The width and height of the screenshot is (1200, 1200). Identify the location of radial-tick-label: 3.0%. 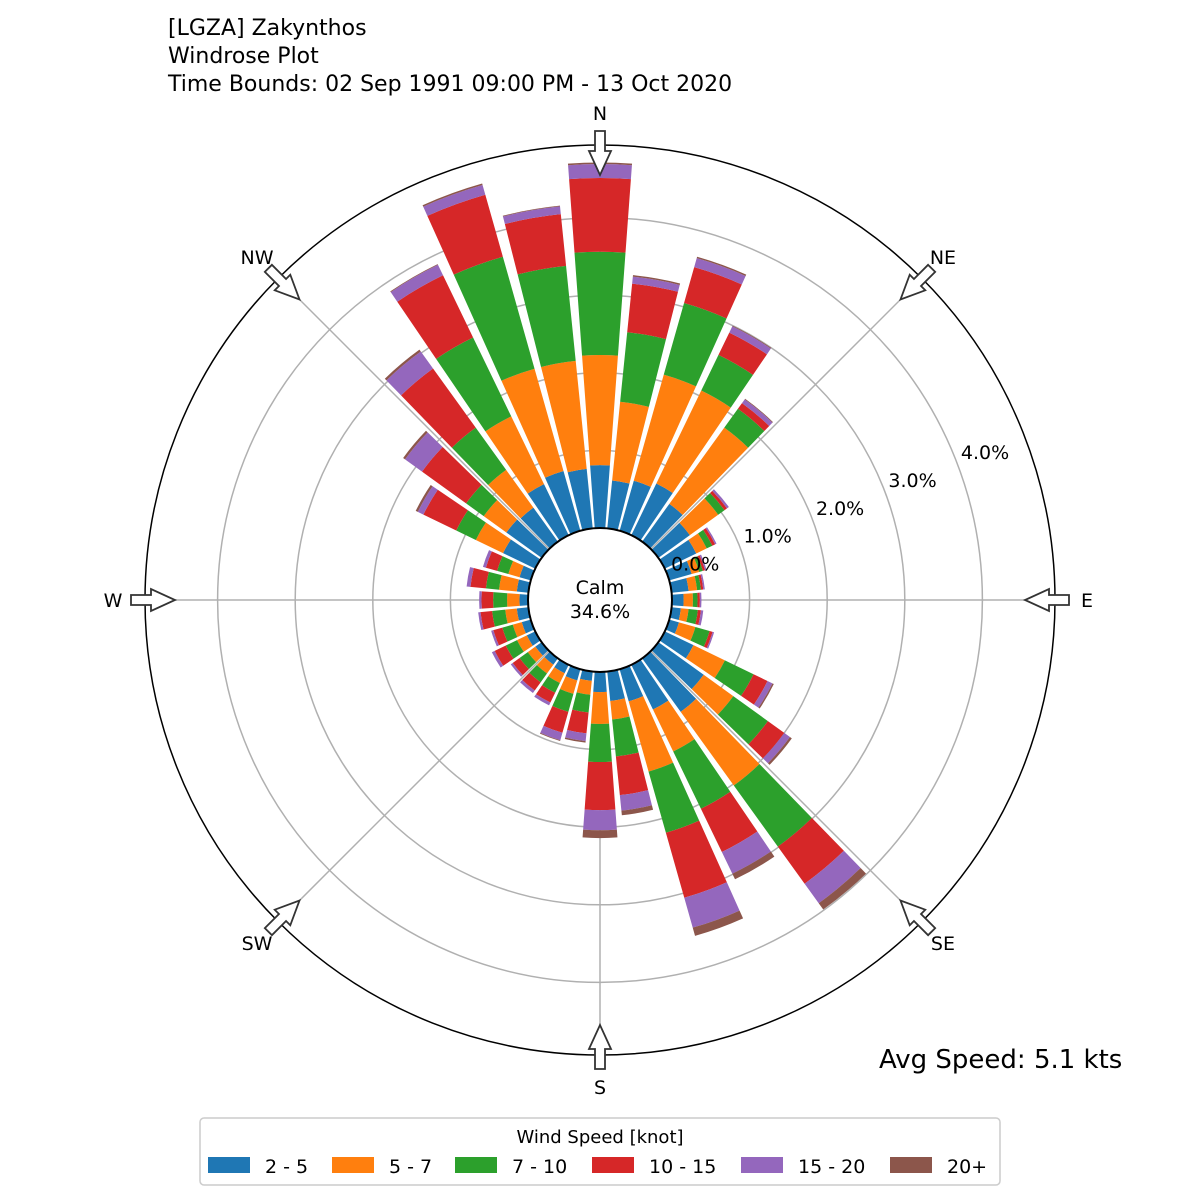
(912, 481).